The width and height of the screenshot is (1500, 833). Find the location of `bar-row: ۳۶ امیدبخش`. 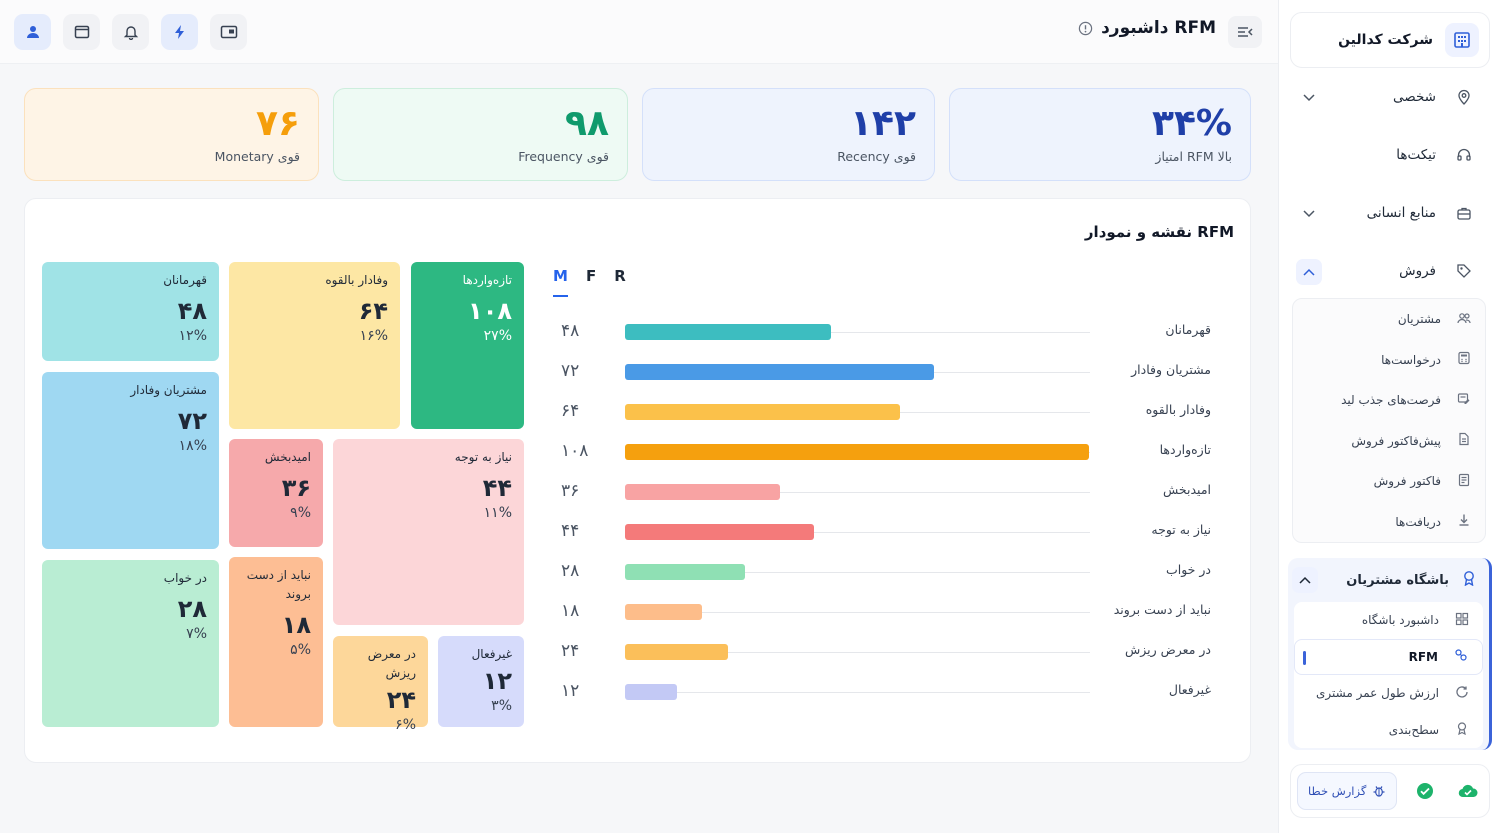

bar-row: ۳۶ امیدبخش is located at coordinates (886, 492).